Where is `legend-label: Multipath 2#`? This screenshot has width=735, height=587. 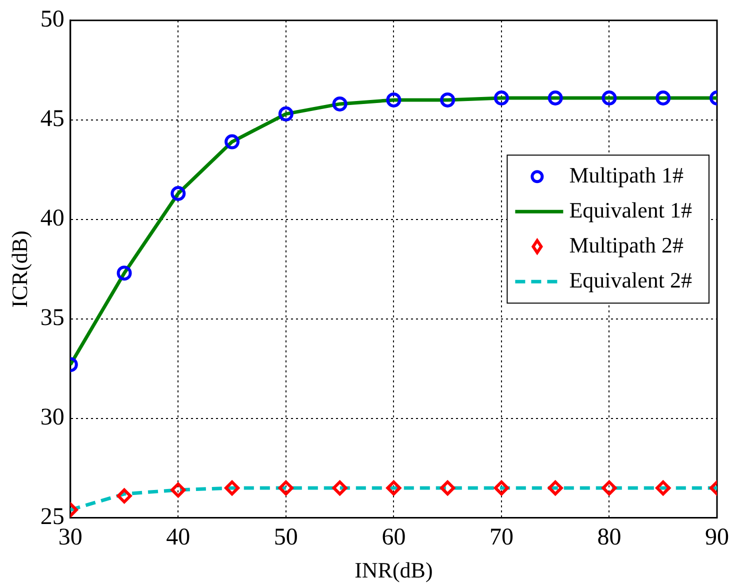 legend-label: Multipath 2# is located at coordinates (626, 245).